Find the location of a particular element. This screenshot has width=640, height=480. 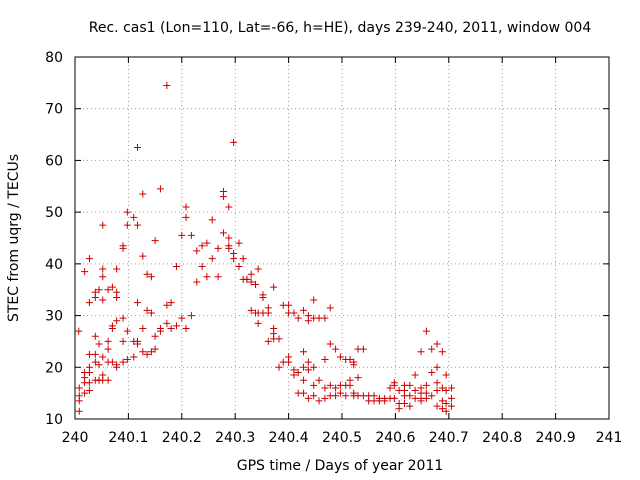

x-tick-label: 240.1 is located at coordinates (128, 438).